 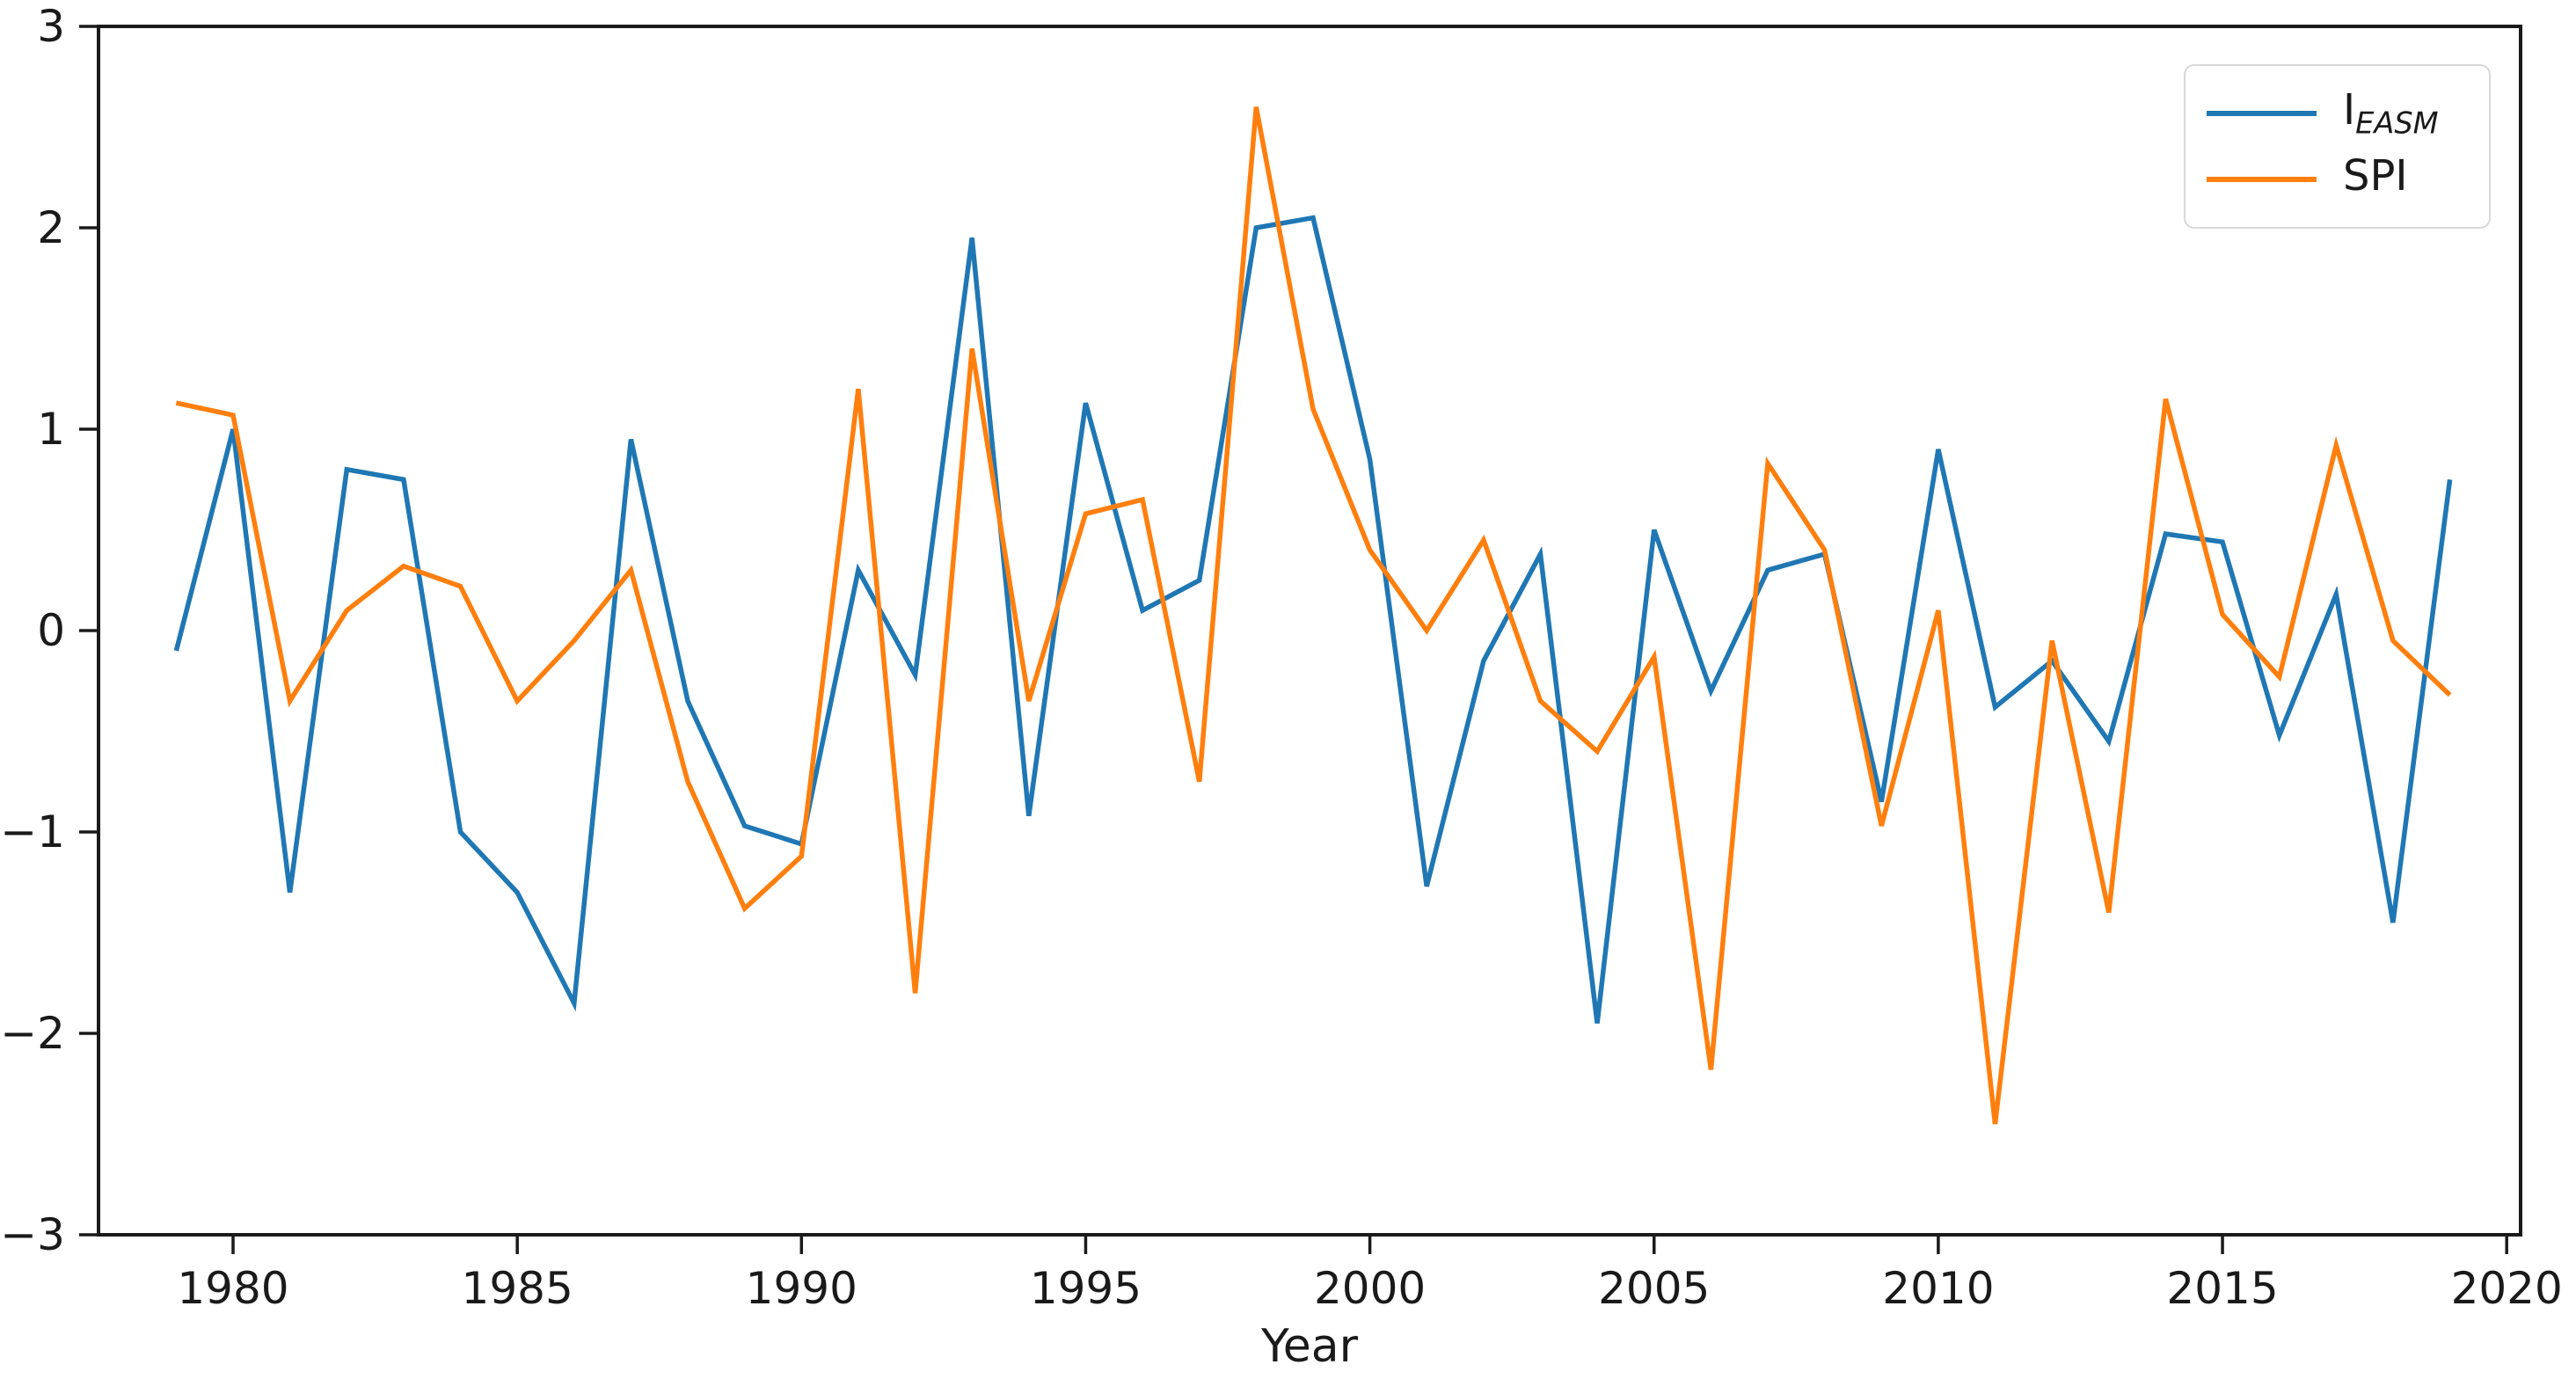 What do you see at coordinates (1938, 1288) in the screenshot?
I see `x-tick-label: 2010` at bounding box center [1938, 1288].